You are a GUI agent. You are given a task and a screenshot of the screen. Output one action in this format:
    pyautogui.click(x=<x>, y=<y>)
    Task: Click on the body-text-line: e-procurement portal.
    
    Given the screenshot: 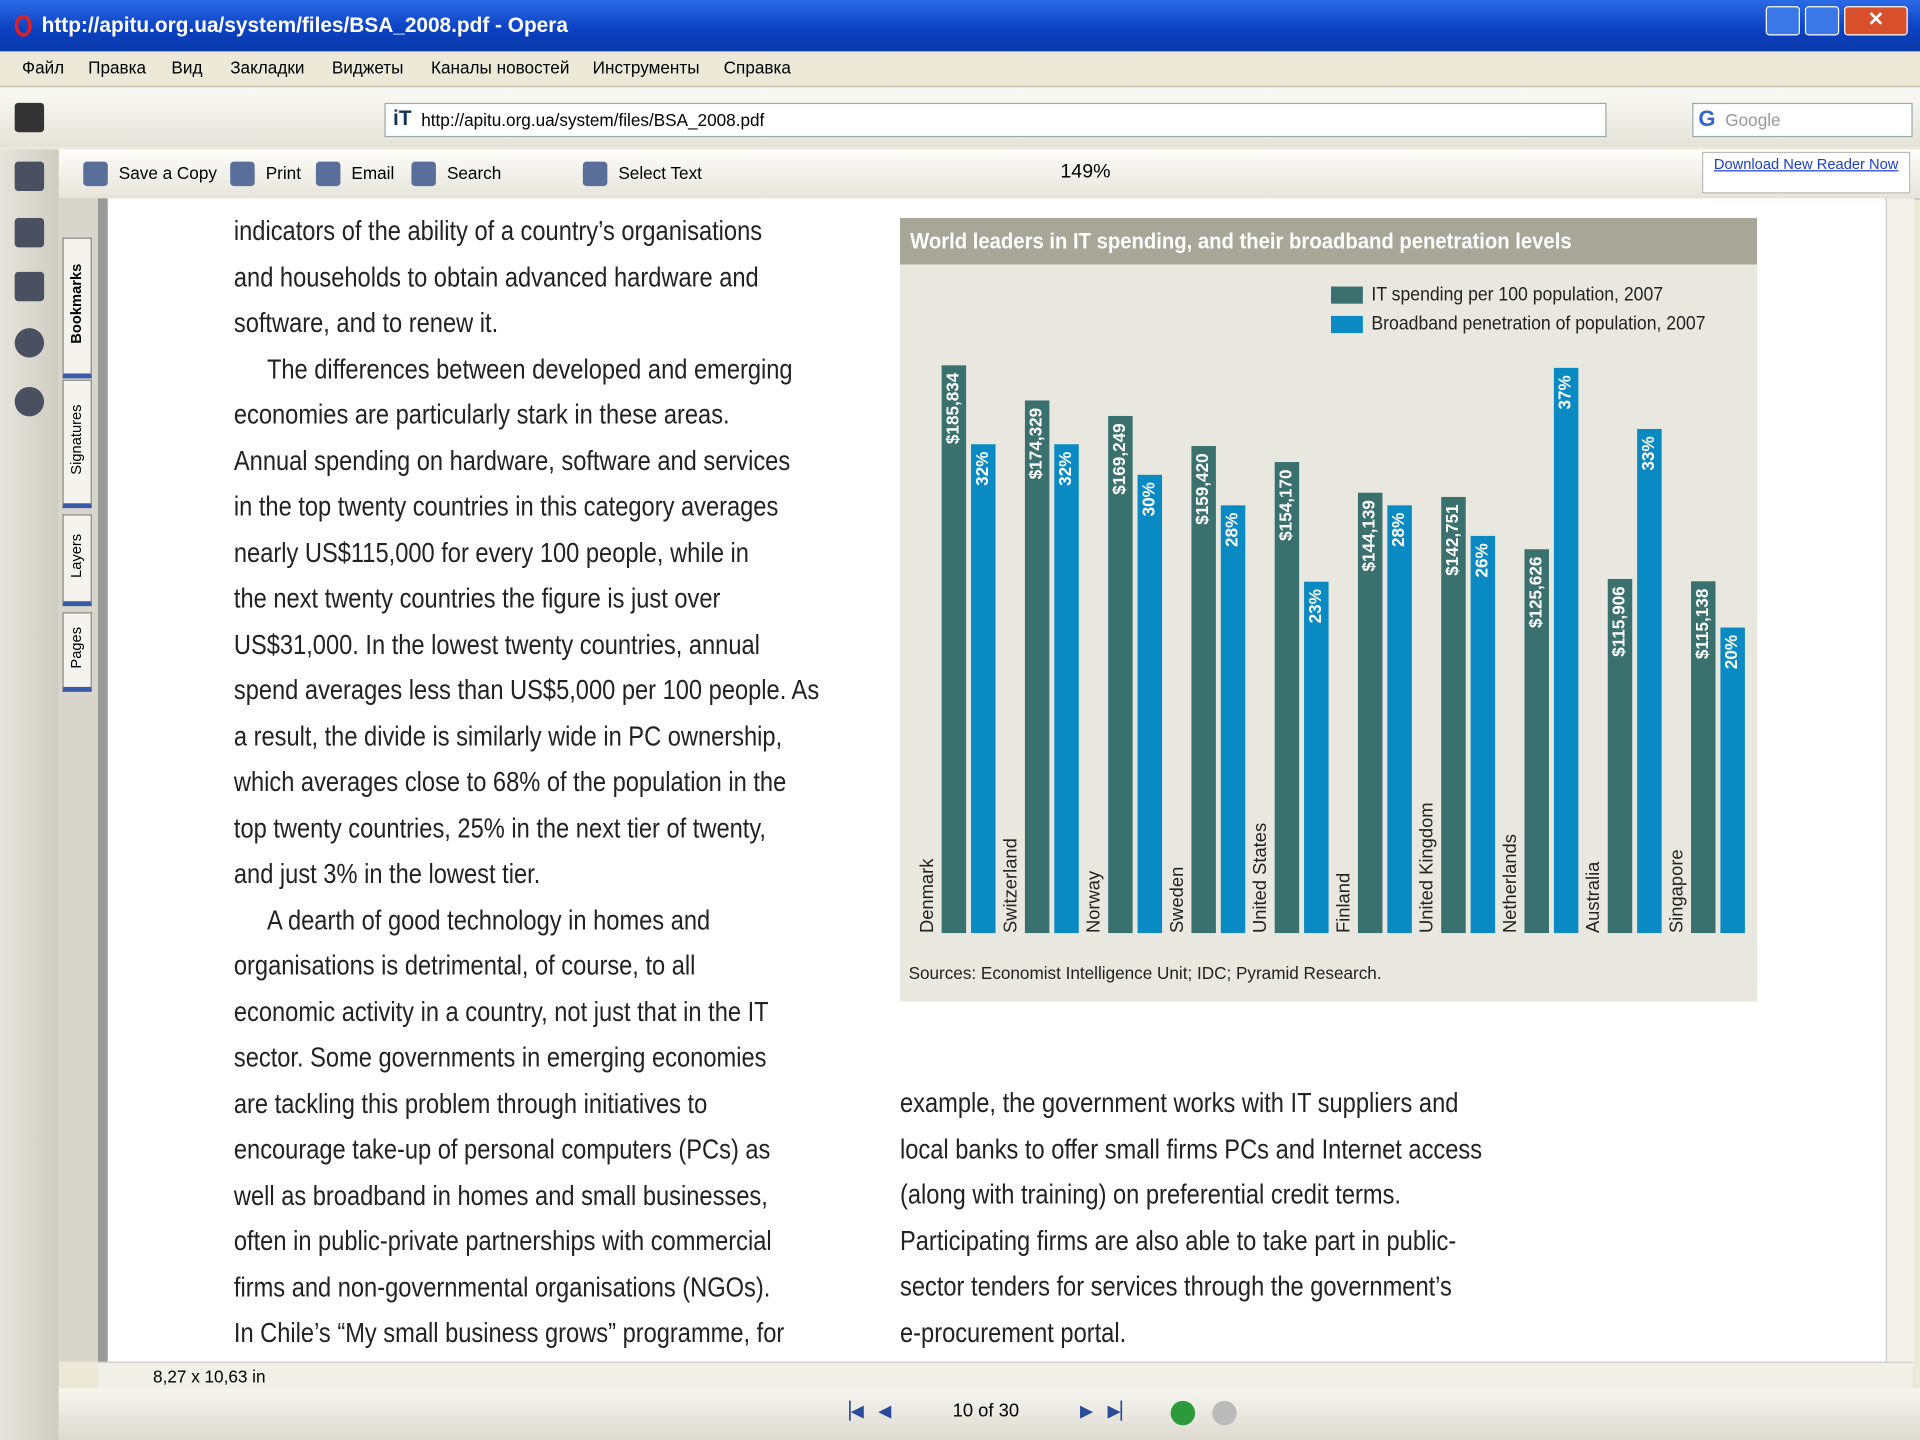 What is the action you would take?
    pyautogui.click(x=1013, y=1331)
    